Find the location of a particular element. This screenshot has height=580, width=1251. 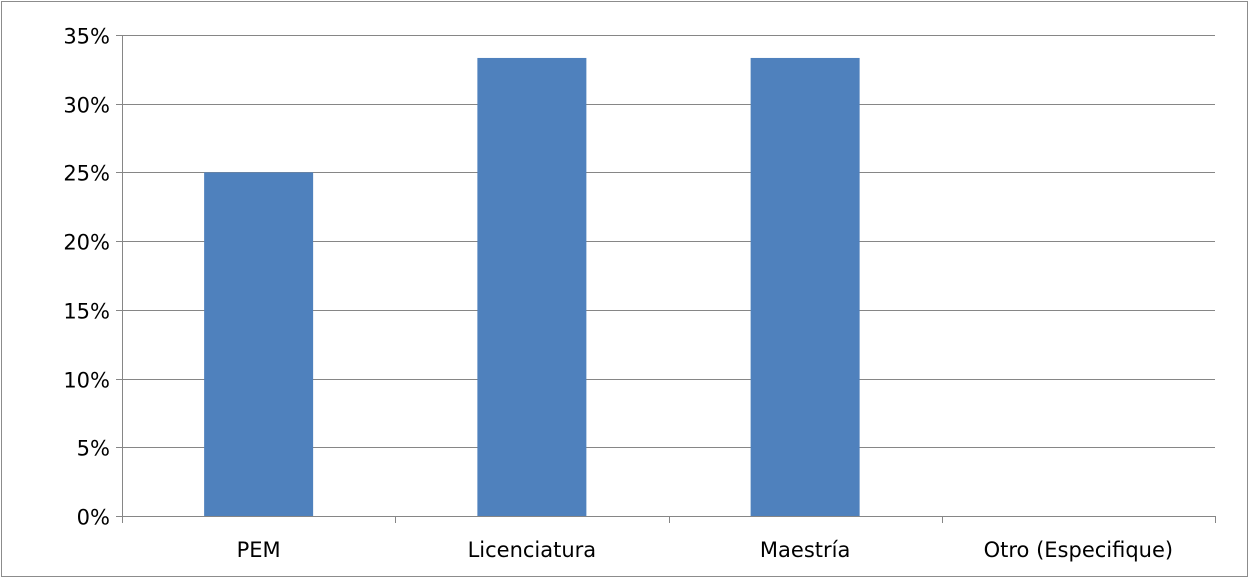

y-tick-label: 20% is located at coordinates (86, 243).